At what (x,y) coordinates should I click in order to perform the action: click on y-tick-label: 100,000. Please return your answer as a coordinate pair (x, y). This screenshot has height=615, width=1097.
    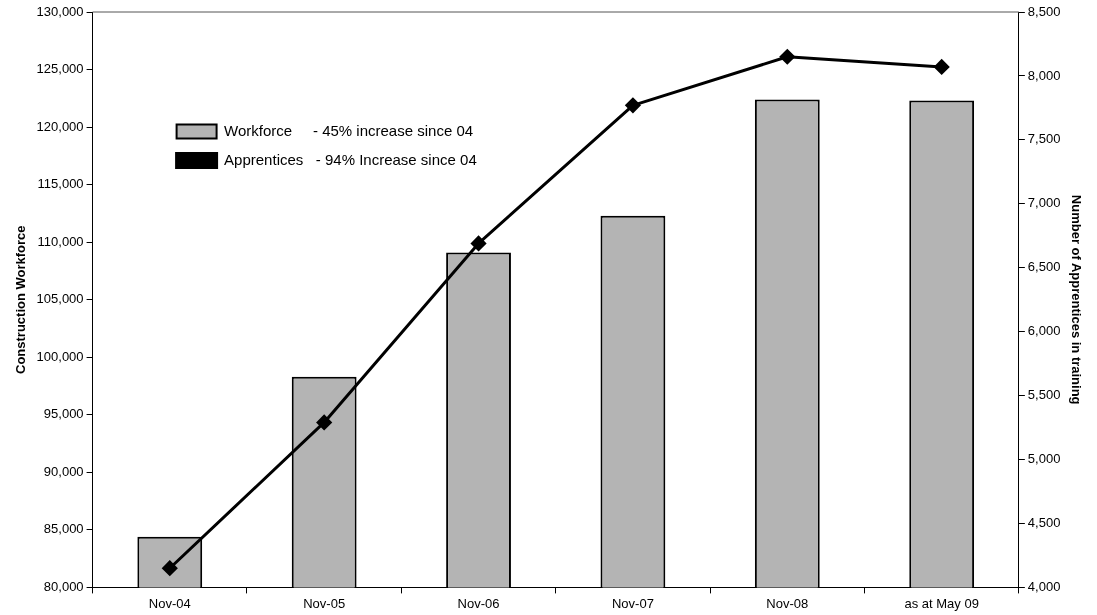
    Looking at the image, I should click on (60, 356).